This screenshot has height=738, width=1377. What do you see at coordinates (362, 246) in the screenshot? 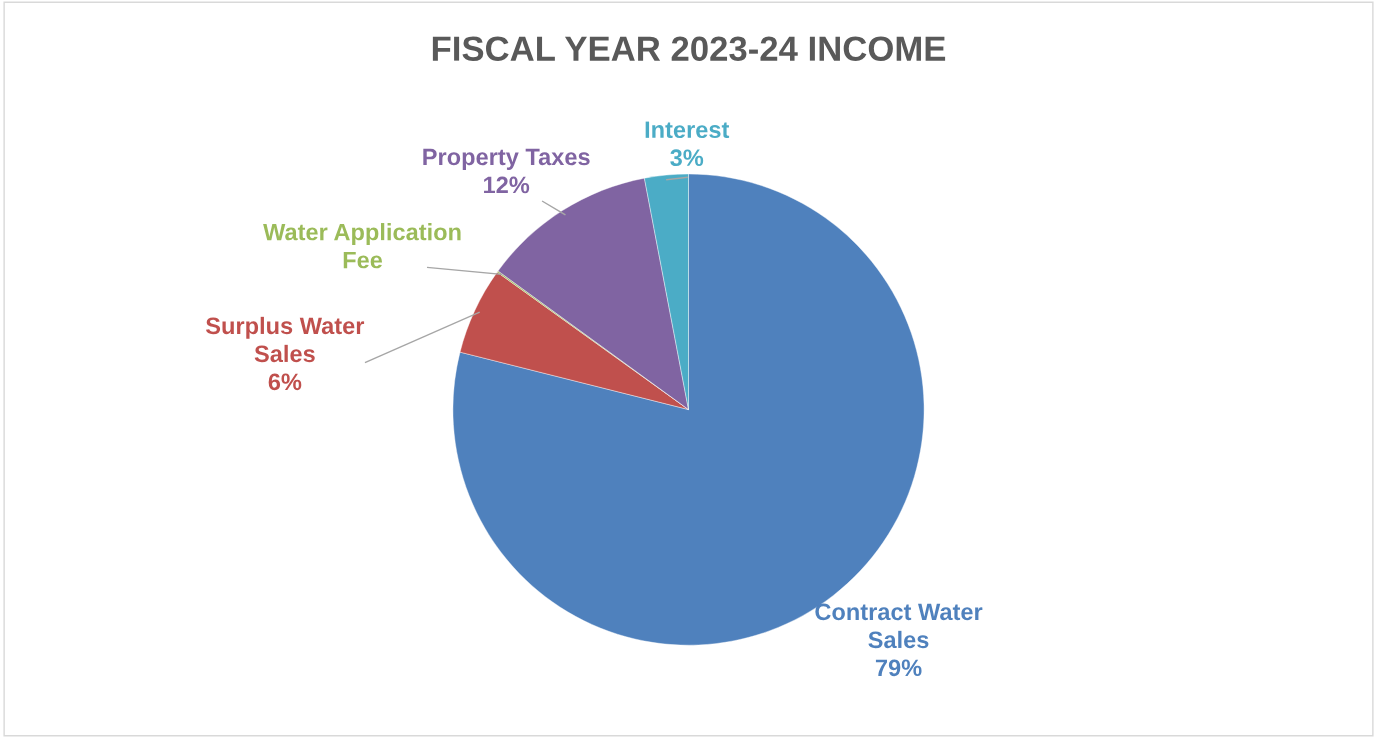
I see `slice-label: Water Application Fee` at bounding box center [362, 246].